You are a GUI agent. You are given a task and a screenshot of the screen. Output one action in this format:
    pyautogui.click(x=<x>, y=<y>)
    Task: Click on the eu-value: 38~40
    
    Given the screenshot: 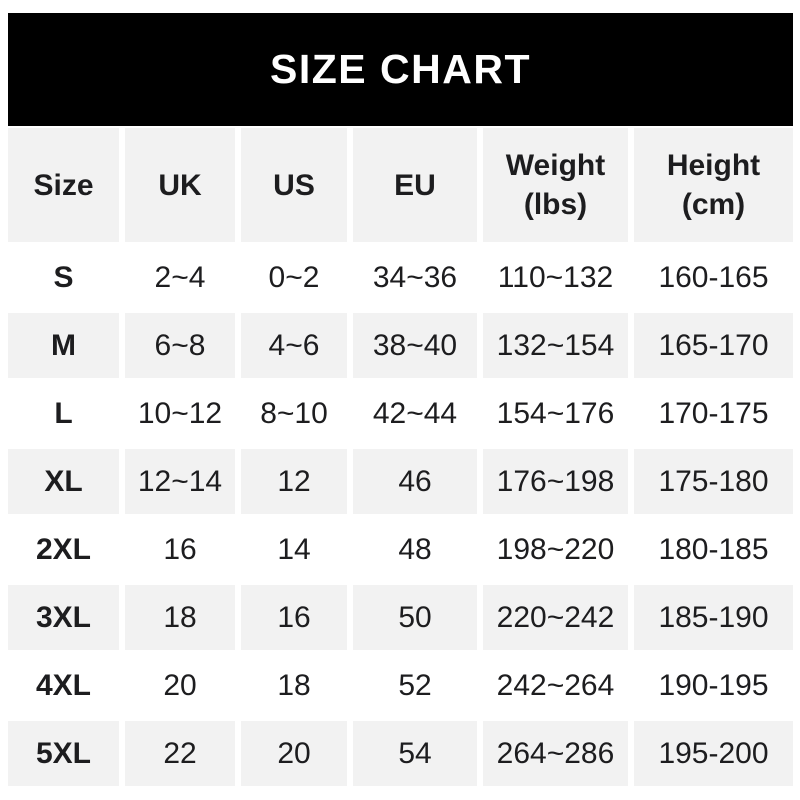 What is the action you would take?
    pyautogui.click(x=415, y=345)
    